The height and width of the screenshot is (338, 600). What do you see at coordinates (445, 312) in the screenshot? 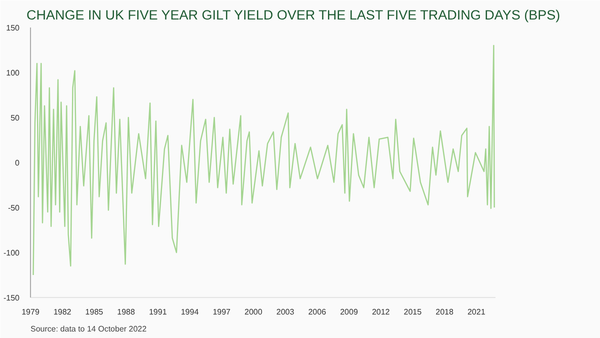
I see `x-tick-label: 2018` at bounding box center [445, 312].